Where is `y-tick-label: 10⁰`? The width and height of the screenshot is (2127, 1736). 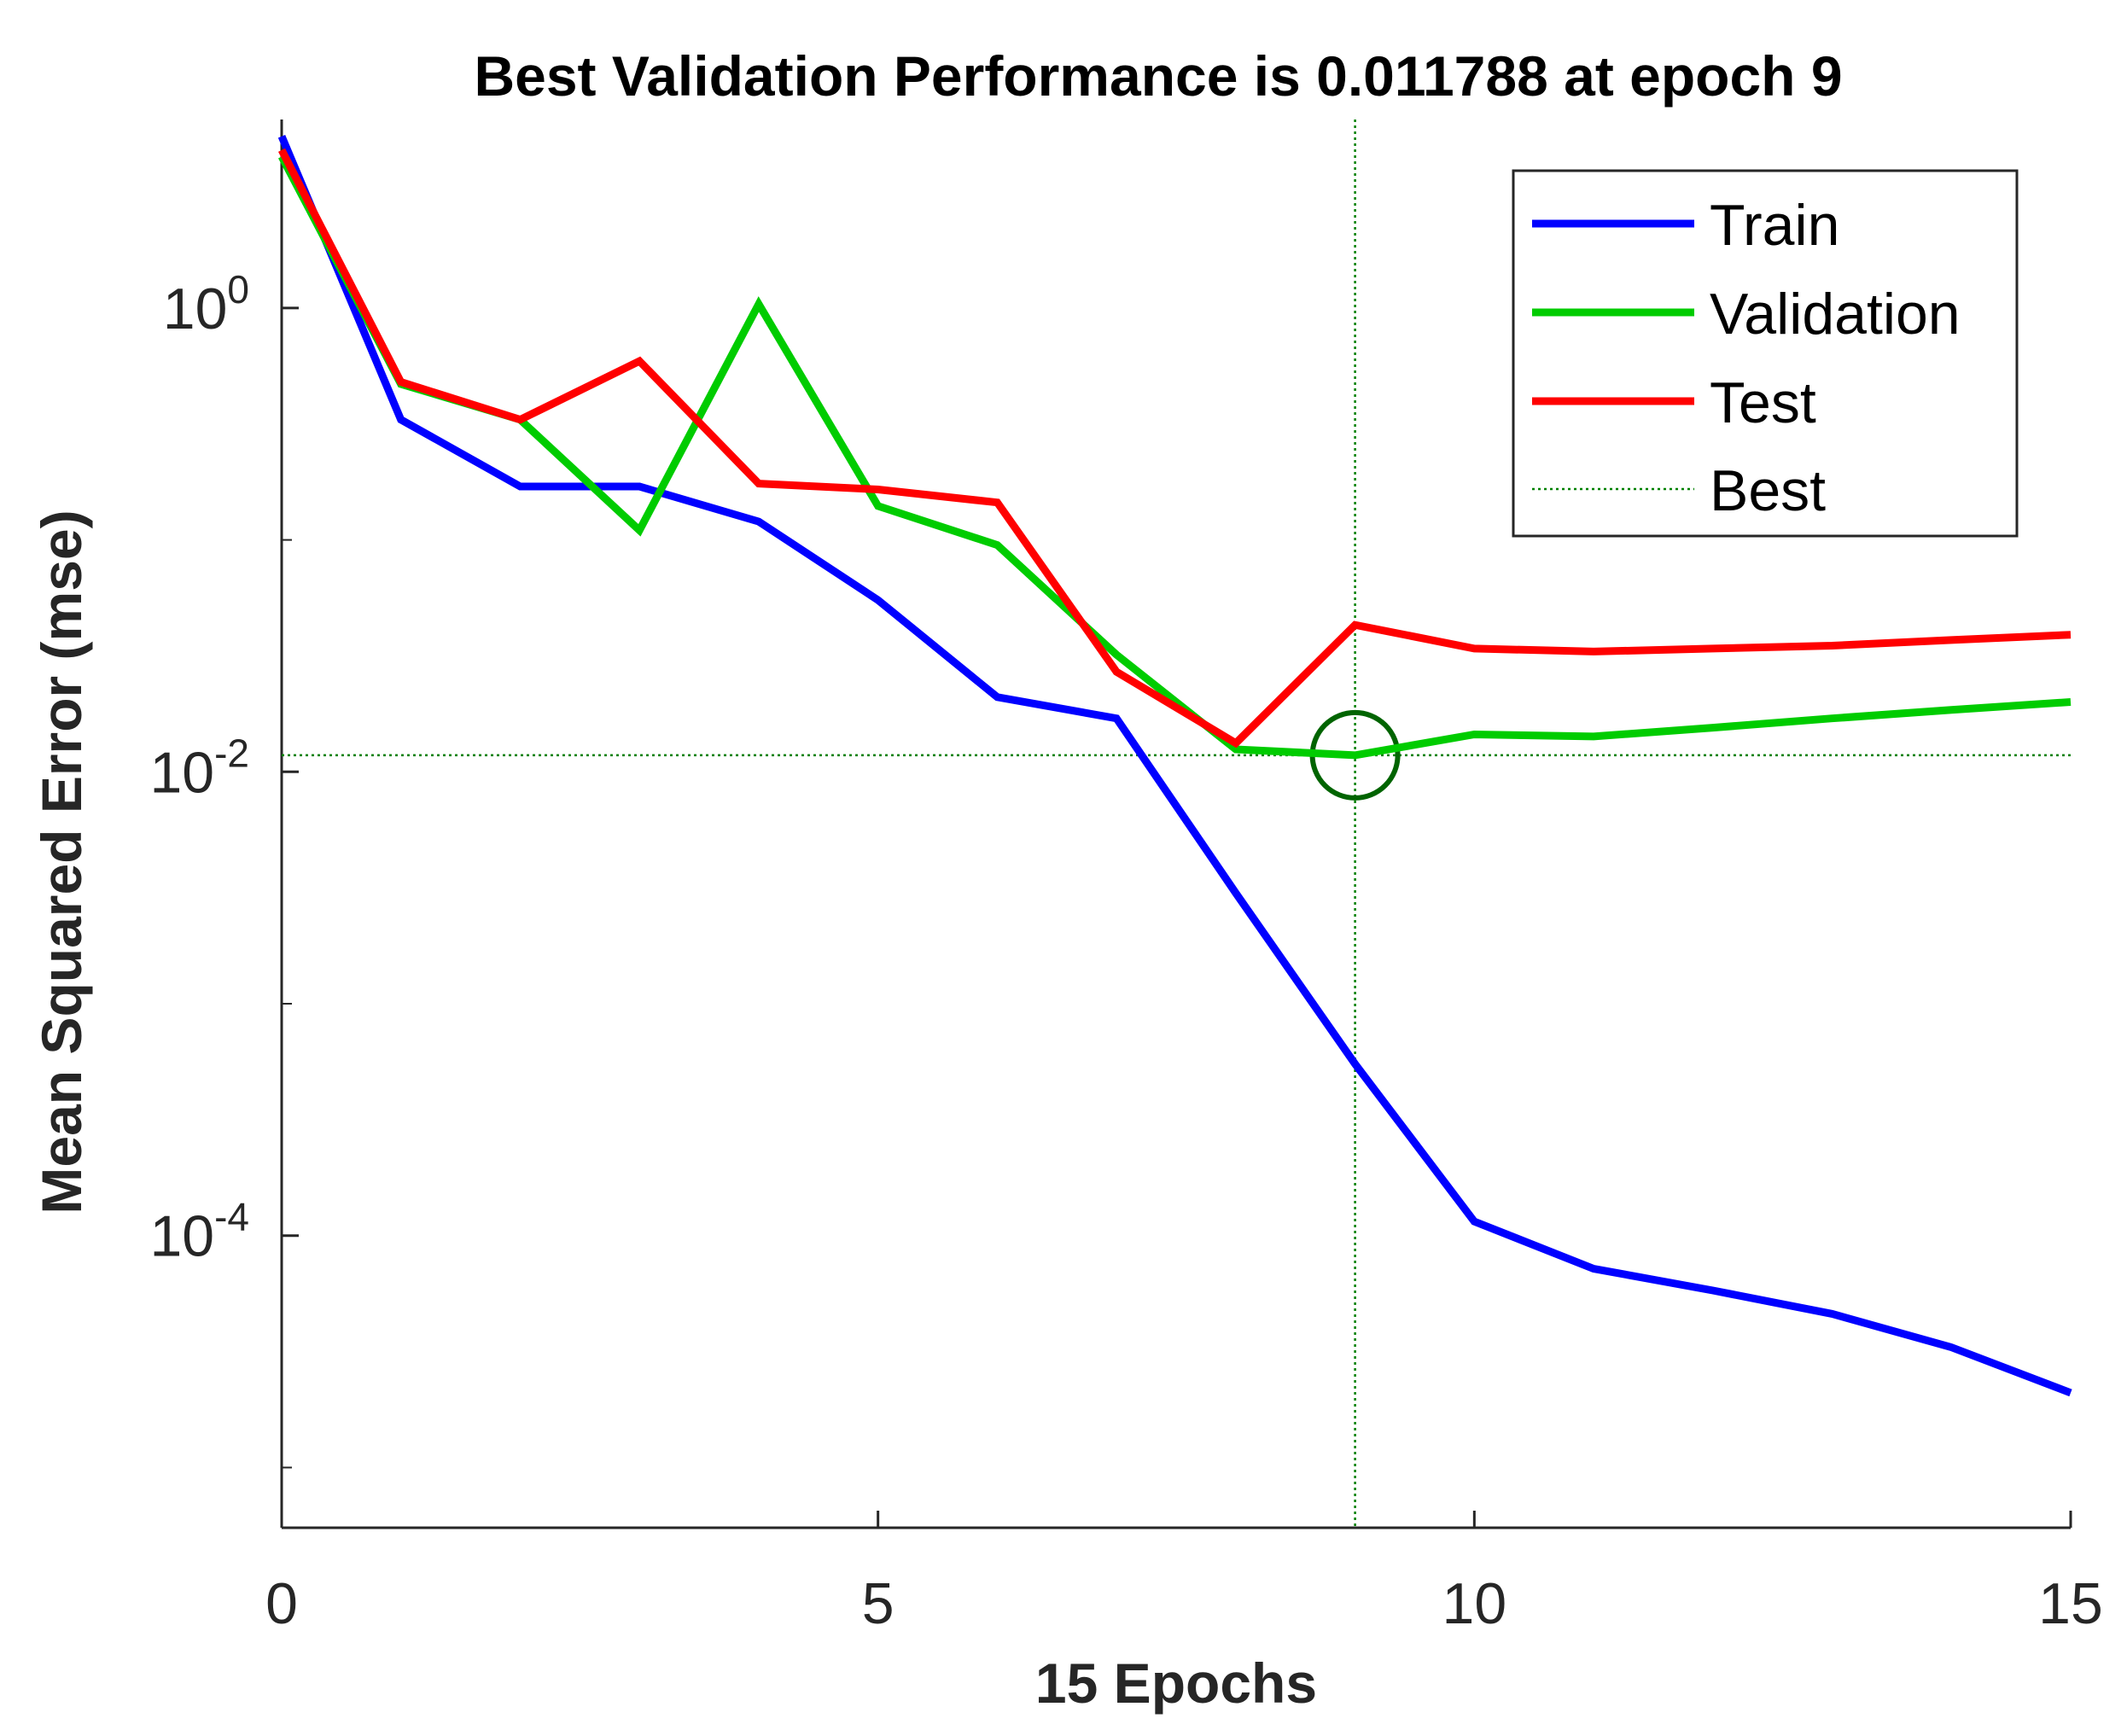
y-tick-label: 10⁰ is located at coordinates (206, 304).